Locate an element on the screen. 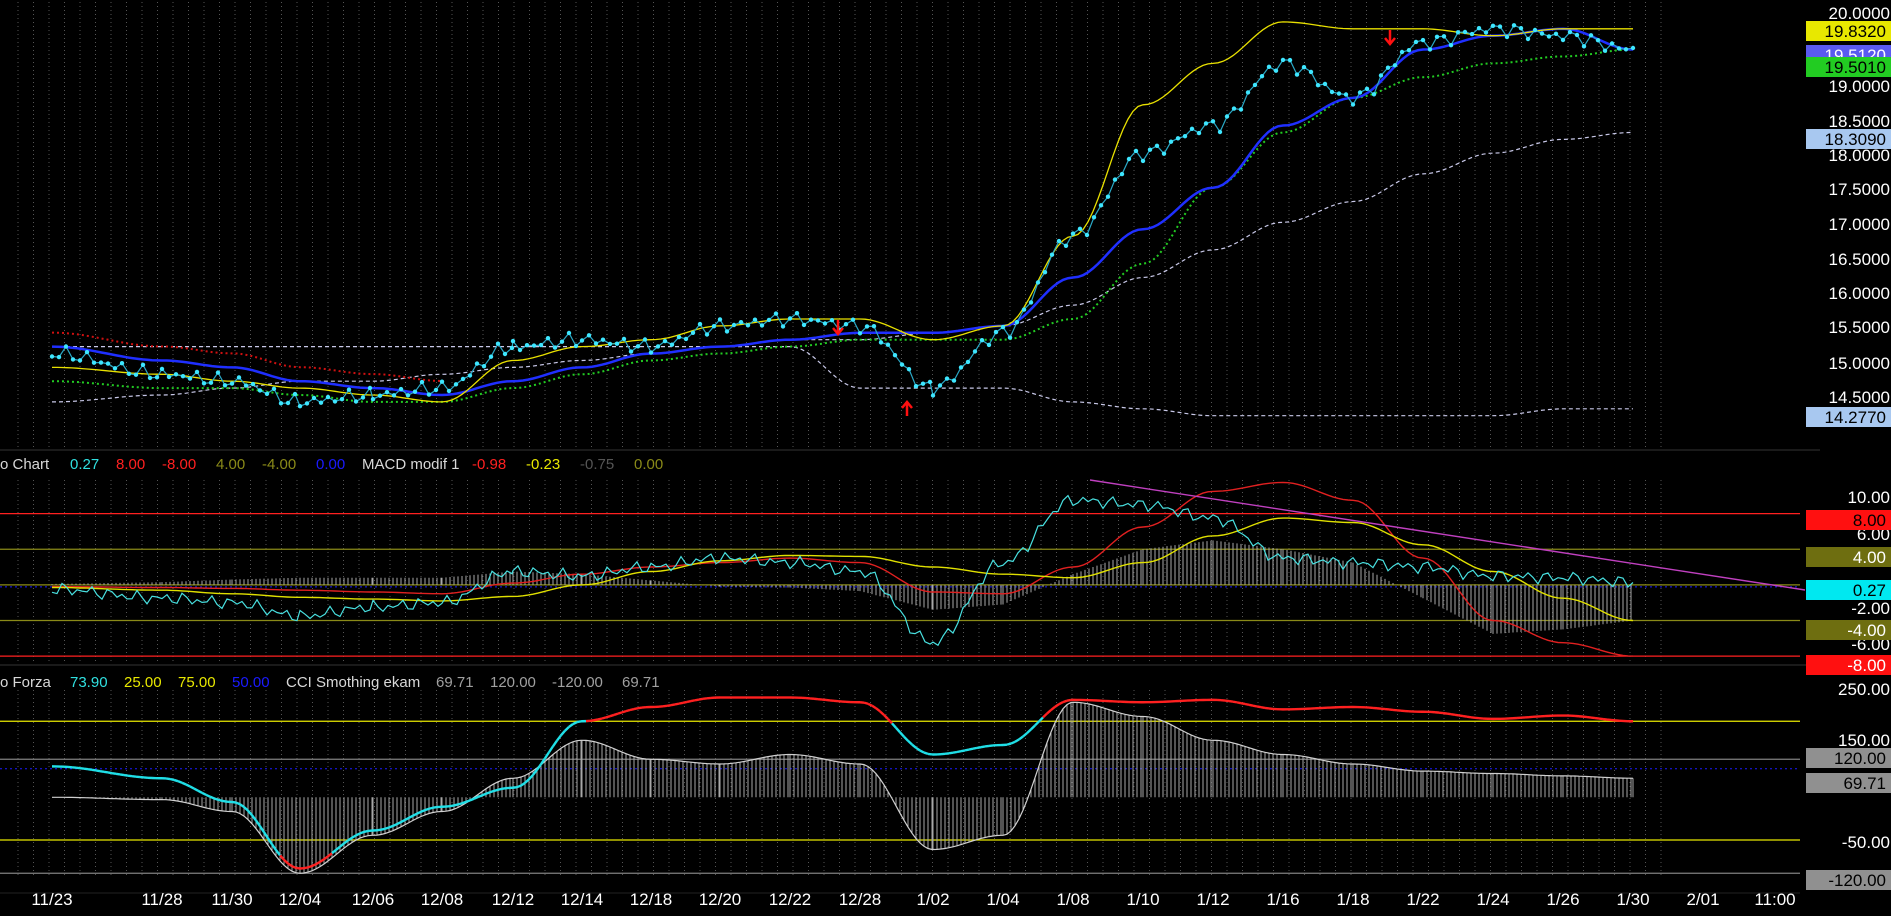  x-axis-tick-label: 11:00 is located at coordinates (1774, 899).